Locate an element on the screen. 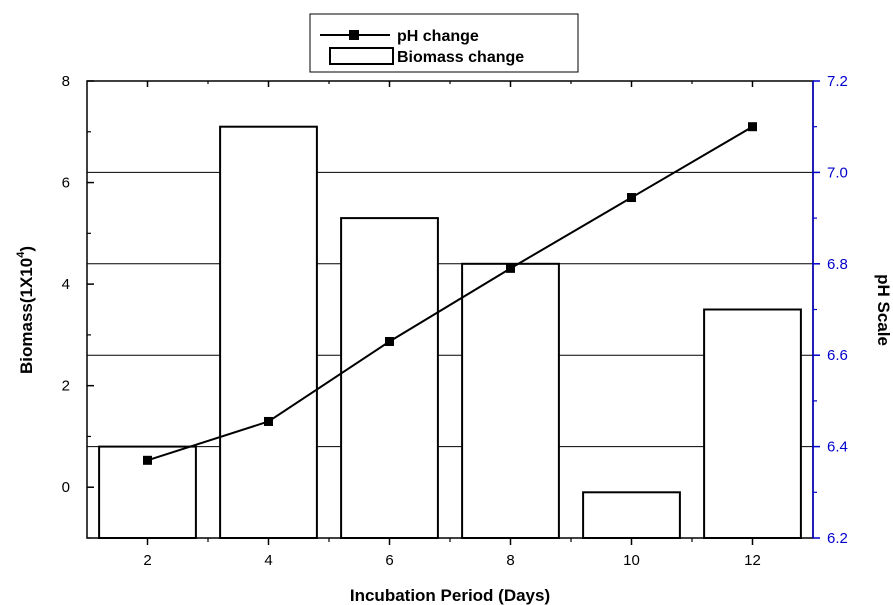 This screenshot has height=605, width=893. legend-item-ph-change: pH change is located at coordinates (399, 36).